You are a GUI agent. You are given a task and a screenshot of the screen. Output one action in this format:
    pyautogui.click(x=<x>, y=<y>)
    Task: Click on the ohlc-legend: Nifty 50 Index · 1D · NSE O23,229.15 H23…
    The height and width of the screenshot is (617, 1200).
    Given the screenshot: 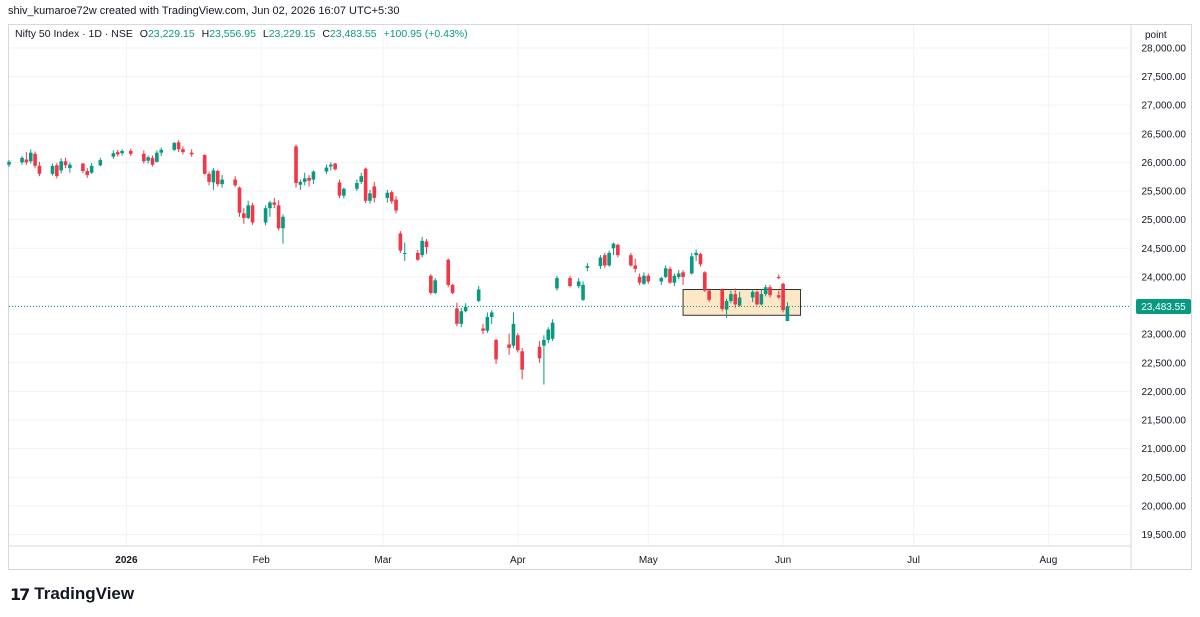 What is the action you would take?
    pyautogui.click(x=241, y=34)
    